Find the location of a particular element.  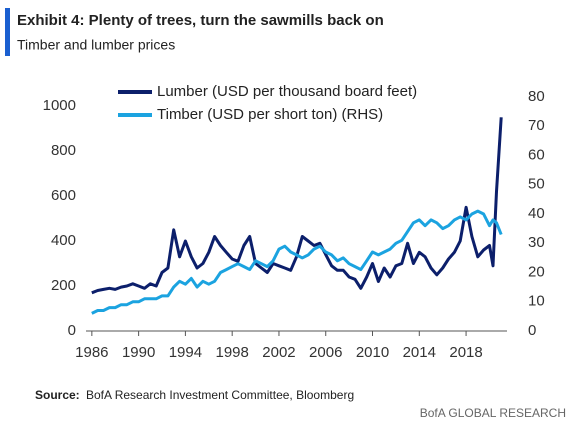

x-tick-label: 2018 is located at coordinates (465, 352).